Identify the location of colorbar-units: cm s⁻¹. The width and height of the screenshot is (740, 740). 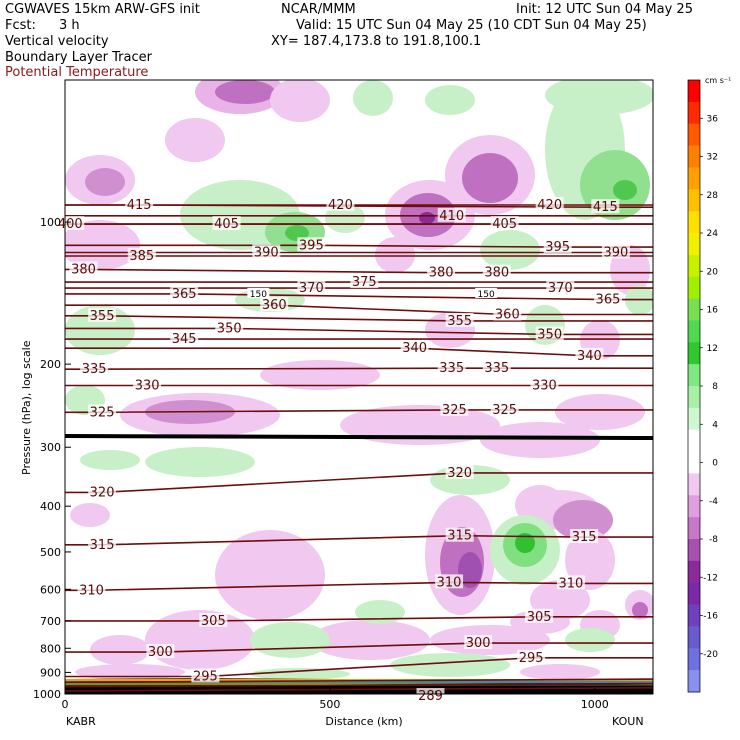
(718, 80).